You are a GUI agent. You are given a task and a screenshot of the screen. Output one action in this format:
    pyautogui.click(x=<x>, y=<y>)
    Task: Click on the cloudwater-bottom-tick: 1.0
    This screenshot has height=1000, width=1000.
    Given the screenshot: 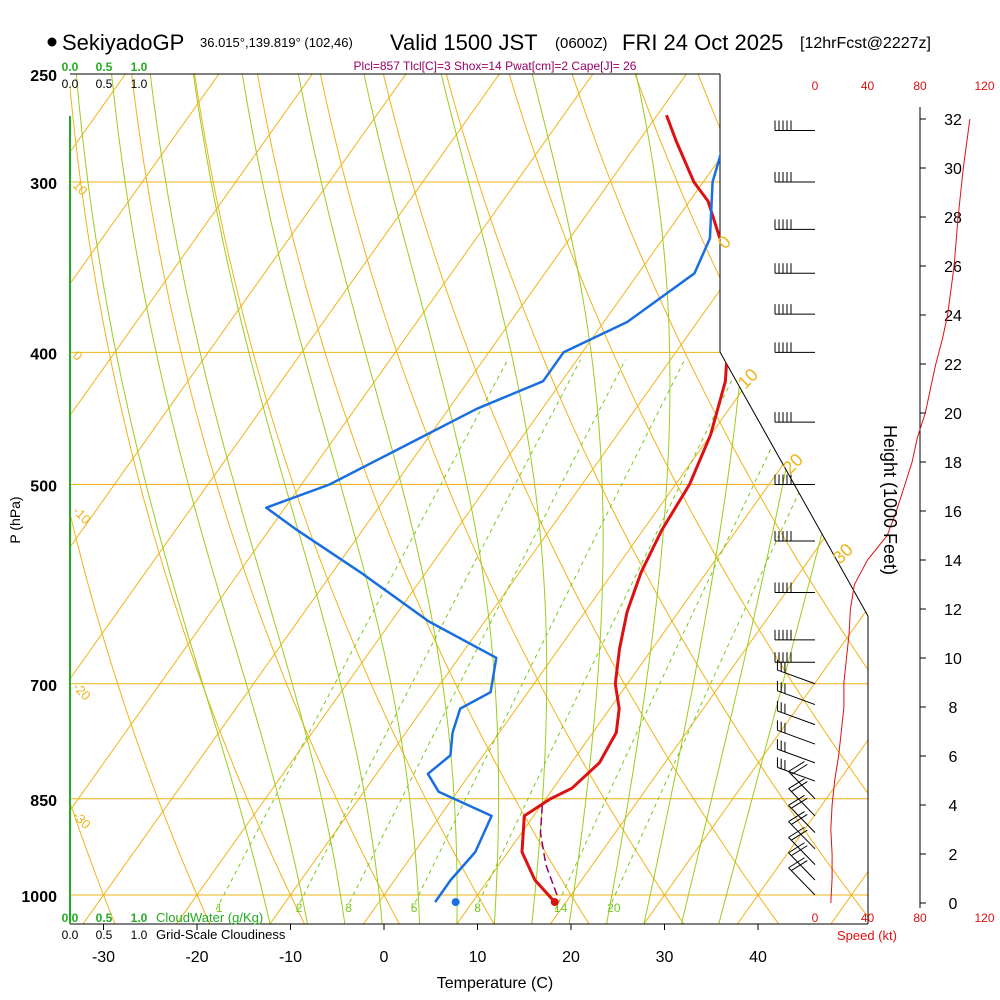 What is the action you would take?
    pyautogui.click(x=139, y=918)
    